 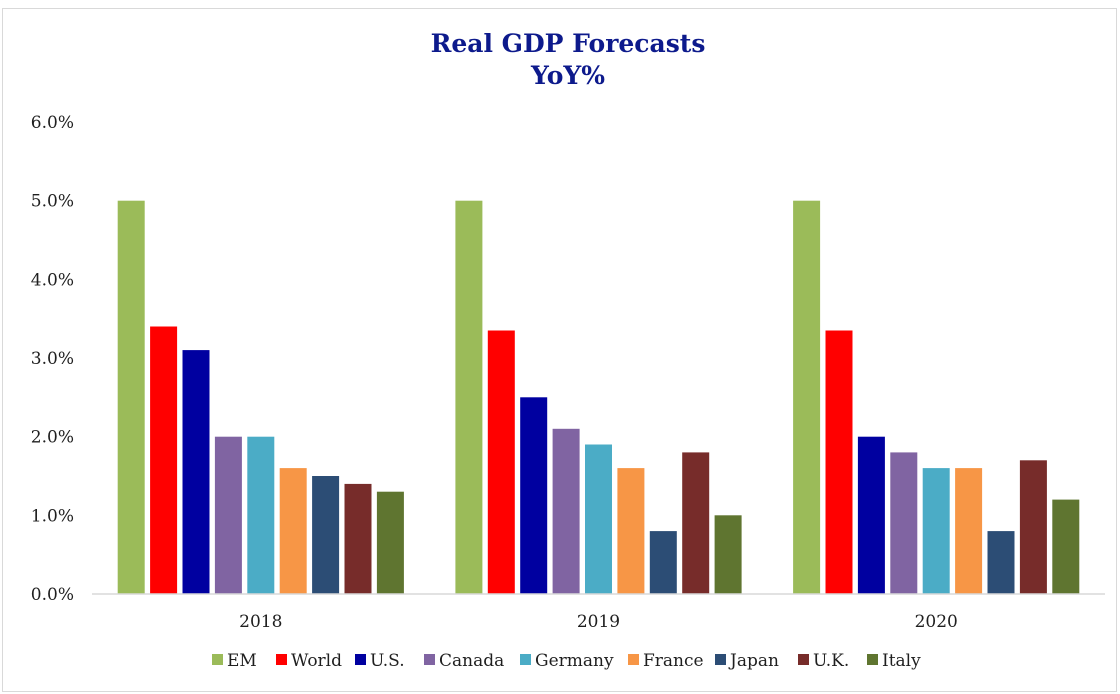 What do you see at coordinates (501, 462) in the screenshot?
I see `bar-world-2019` at bounding box center [501, 462].